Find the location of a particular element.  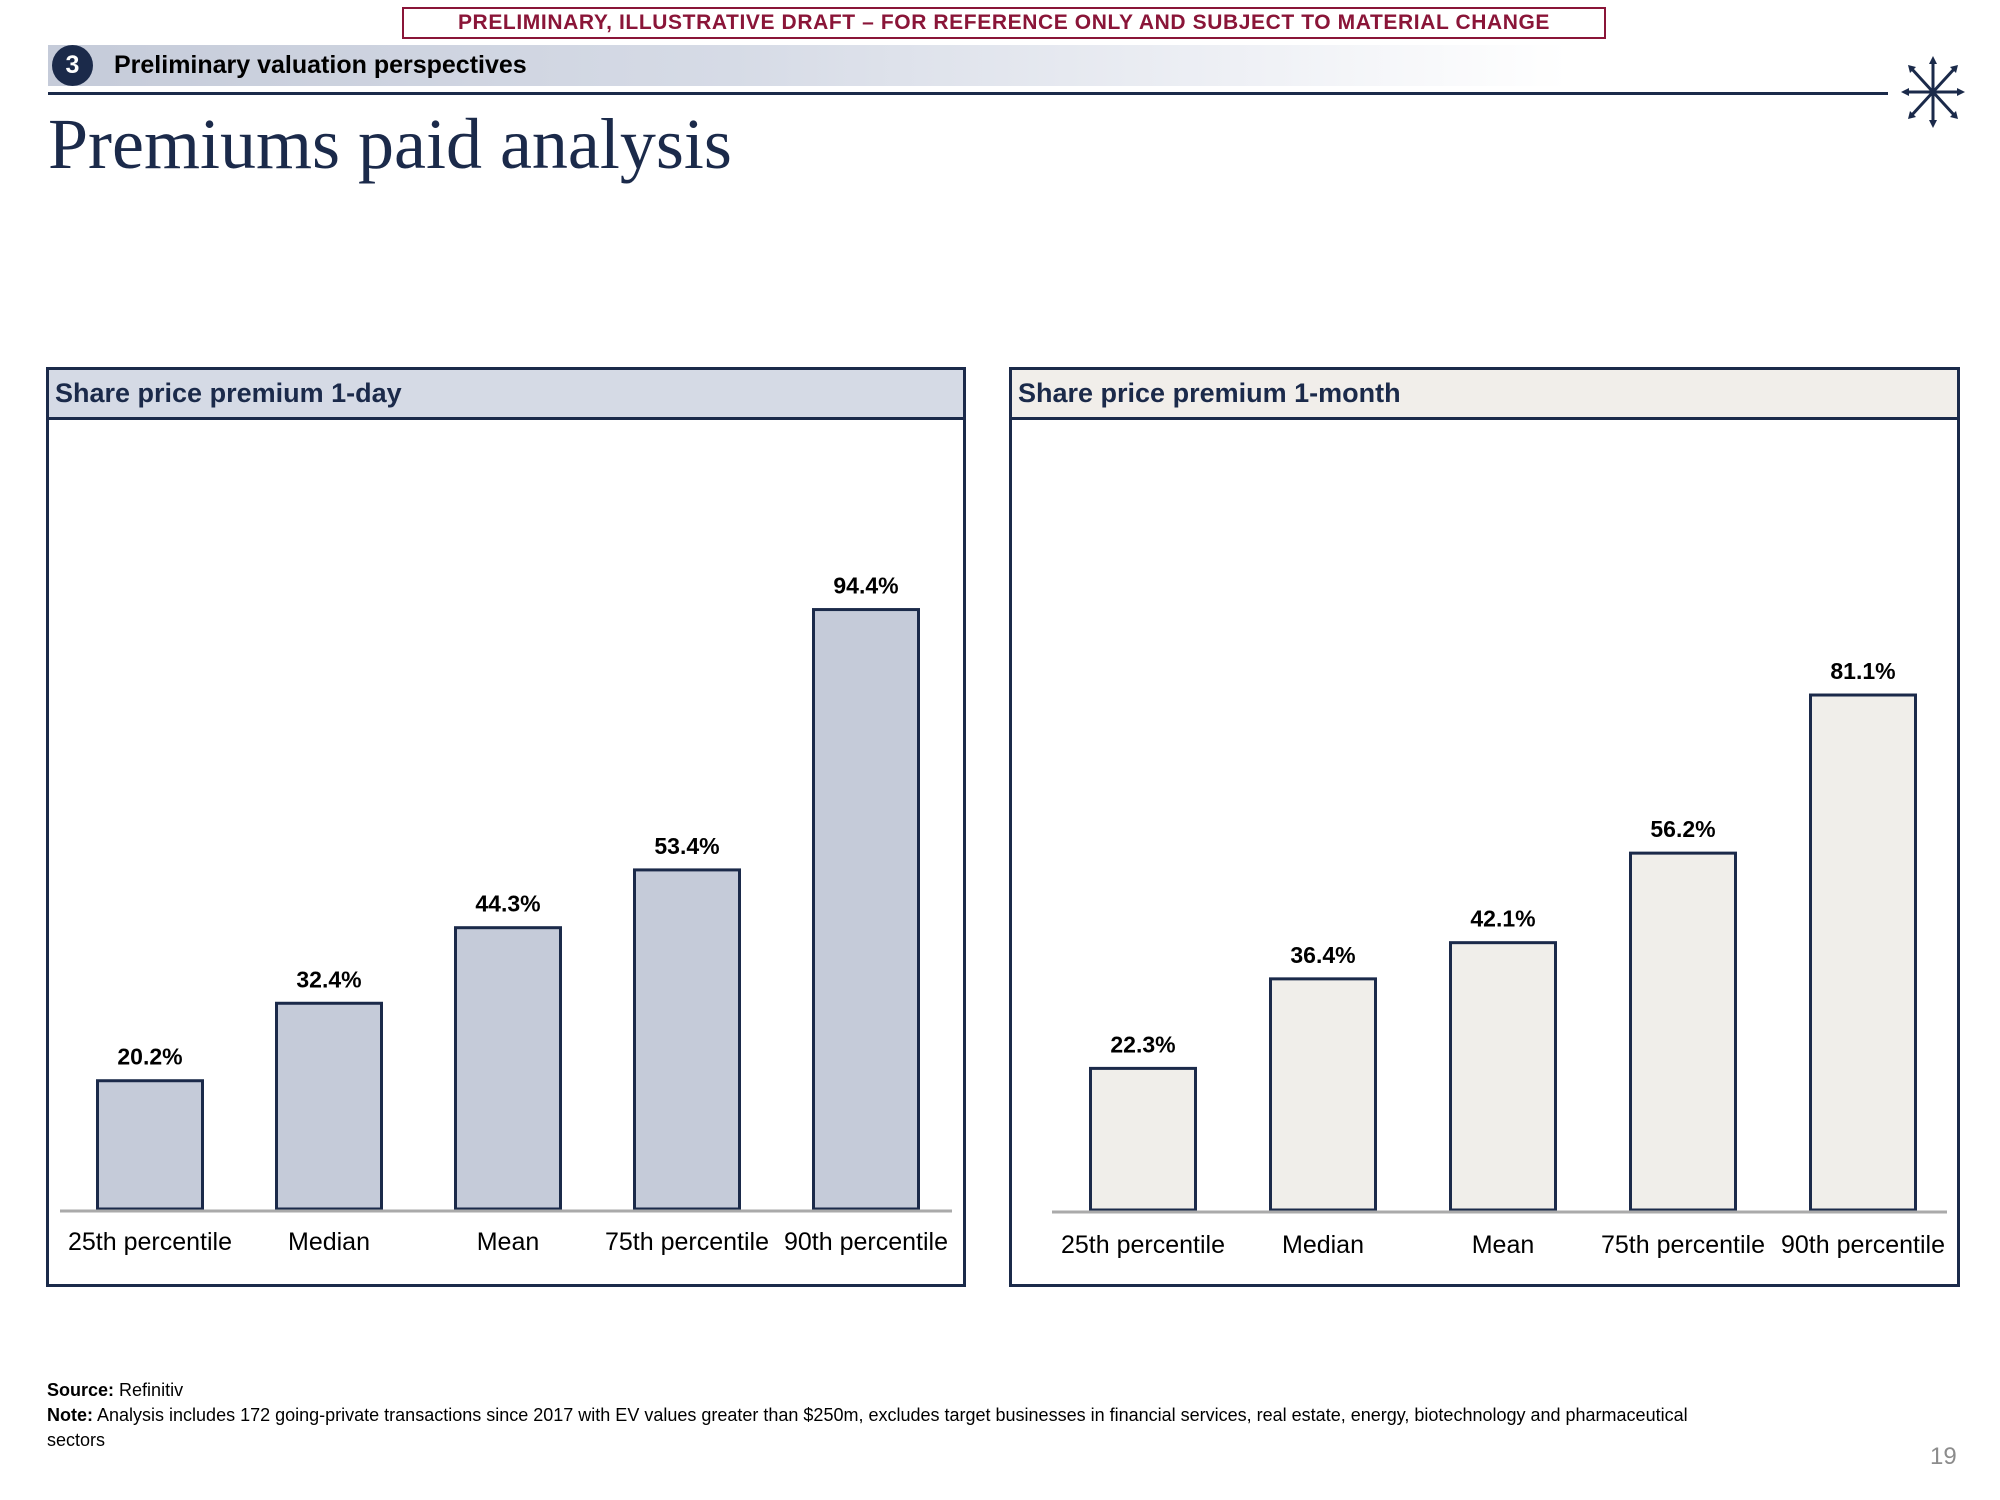

data-label-75th-percentile: 56.2% is located at coordinates (1682, 829).